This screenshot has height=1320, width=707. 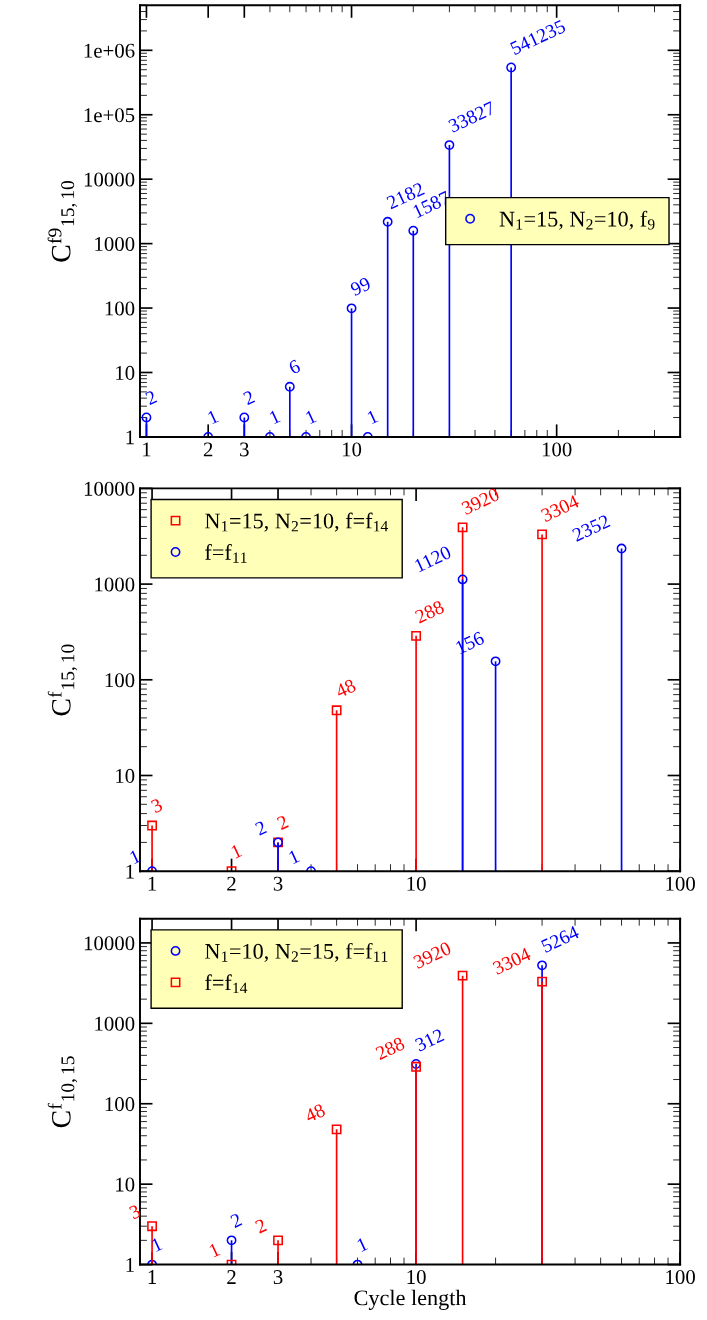 I want to click on y-tick-label: 1e+05, so click(x=109, y=115).